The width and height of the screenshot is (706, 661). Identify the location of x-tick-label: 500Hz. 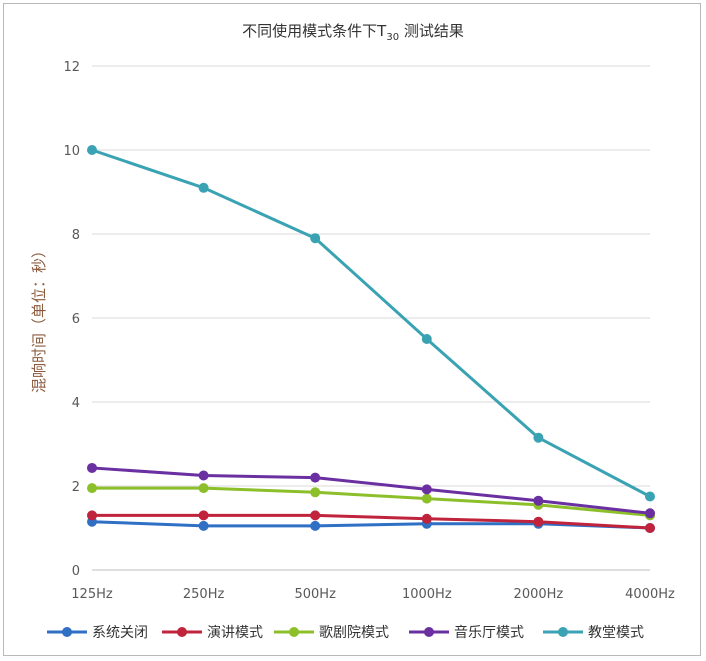
(315, 594).